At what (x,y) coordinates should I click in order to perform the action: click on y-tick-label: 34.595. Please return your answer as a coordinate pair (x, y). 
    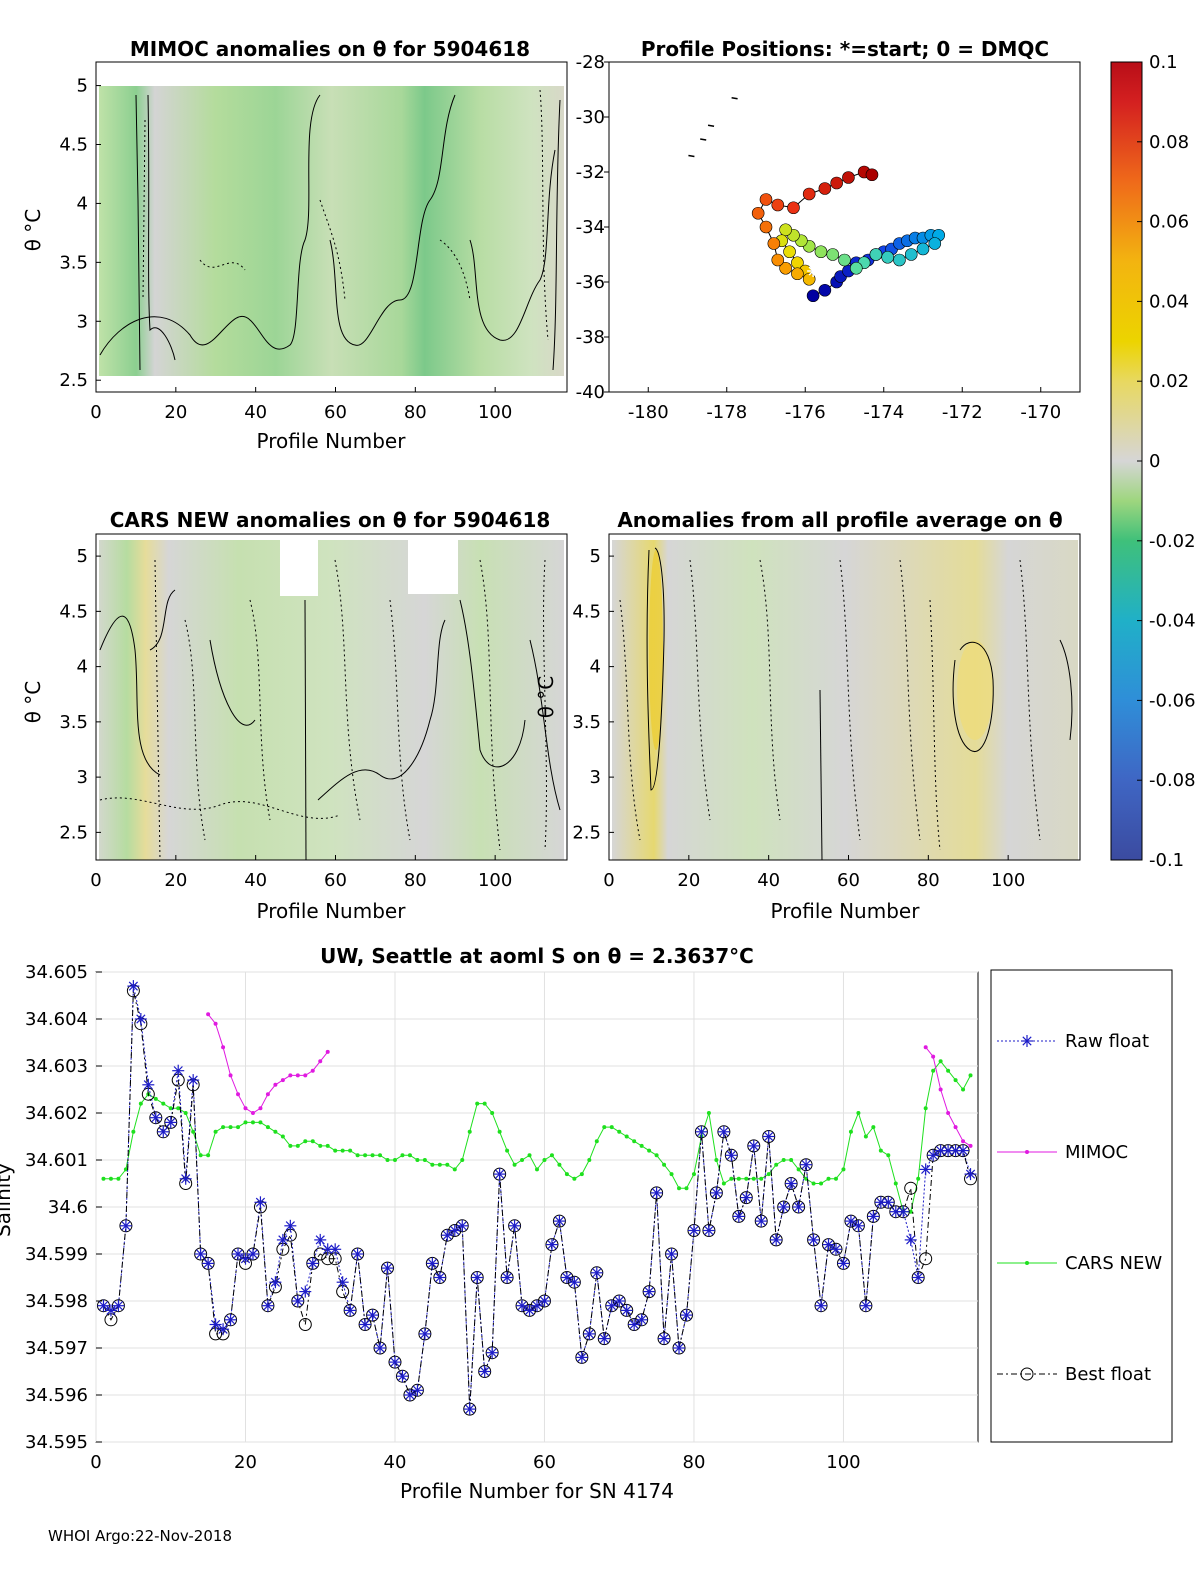
    Looking at the image, I should click on (56, 1442).